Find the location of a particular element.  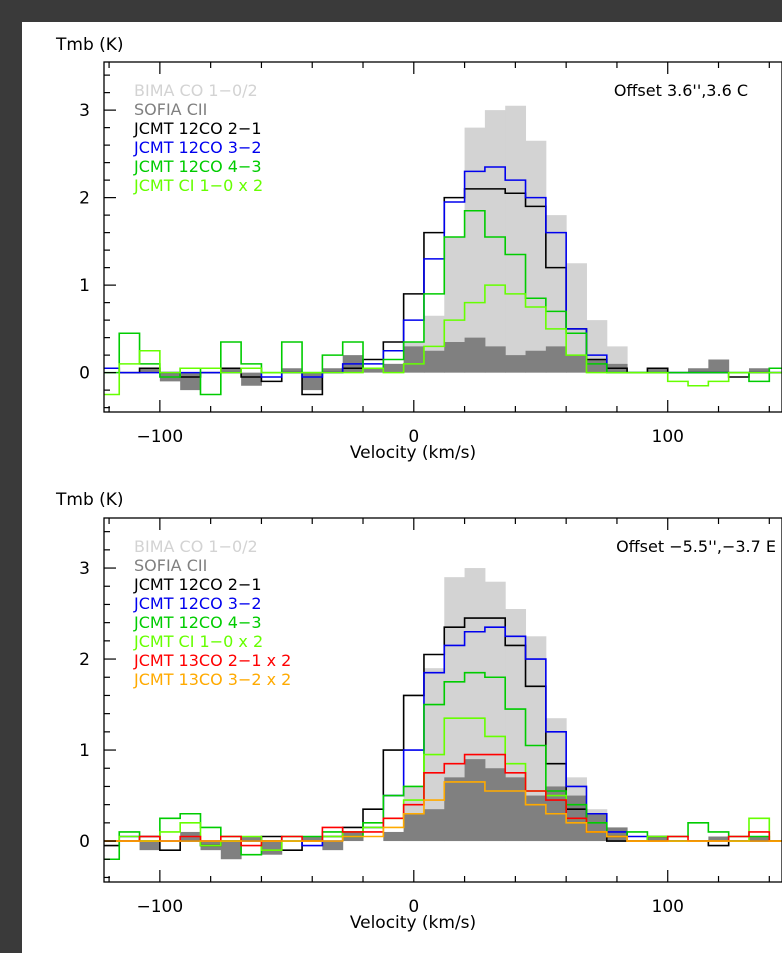

offset-annotation: Offset 3.6'',3.6 C is located at coordinates (681, 90).